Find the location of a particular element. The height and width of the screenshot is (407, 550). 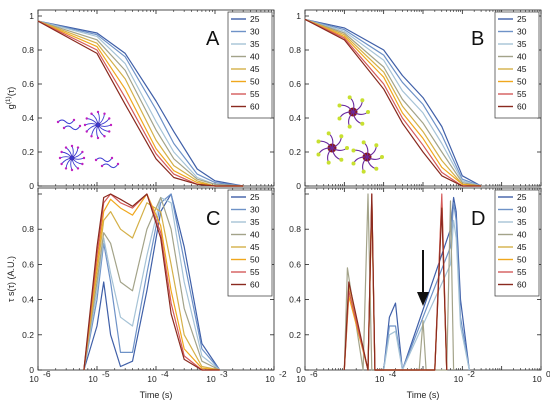

y-axis-label-top: g(1)(τ) is located at coordinates (10, 98).